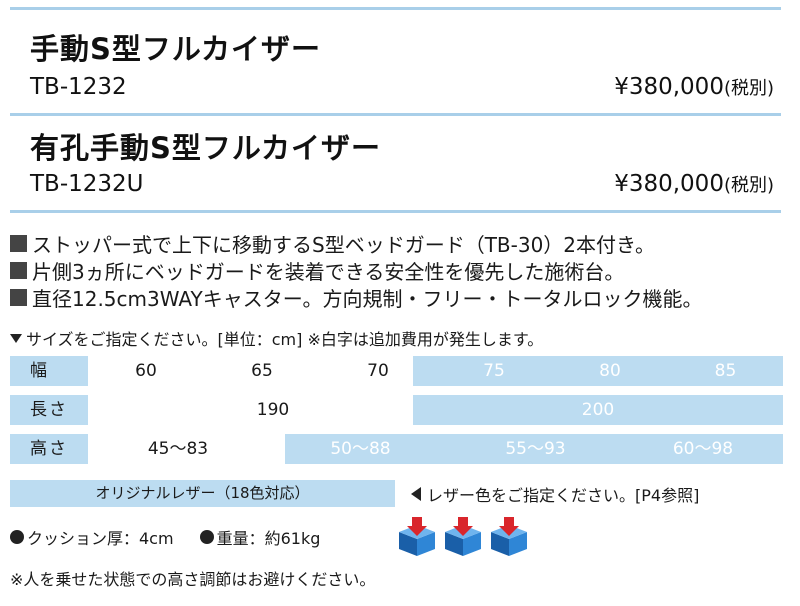 This screenshot has width=800, height=606. What do you see at coordinates (202, 493) in the screenshot?
I see `leather-option: オリジナルレザー（18色対応）` at bounding box center [202, 493].